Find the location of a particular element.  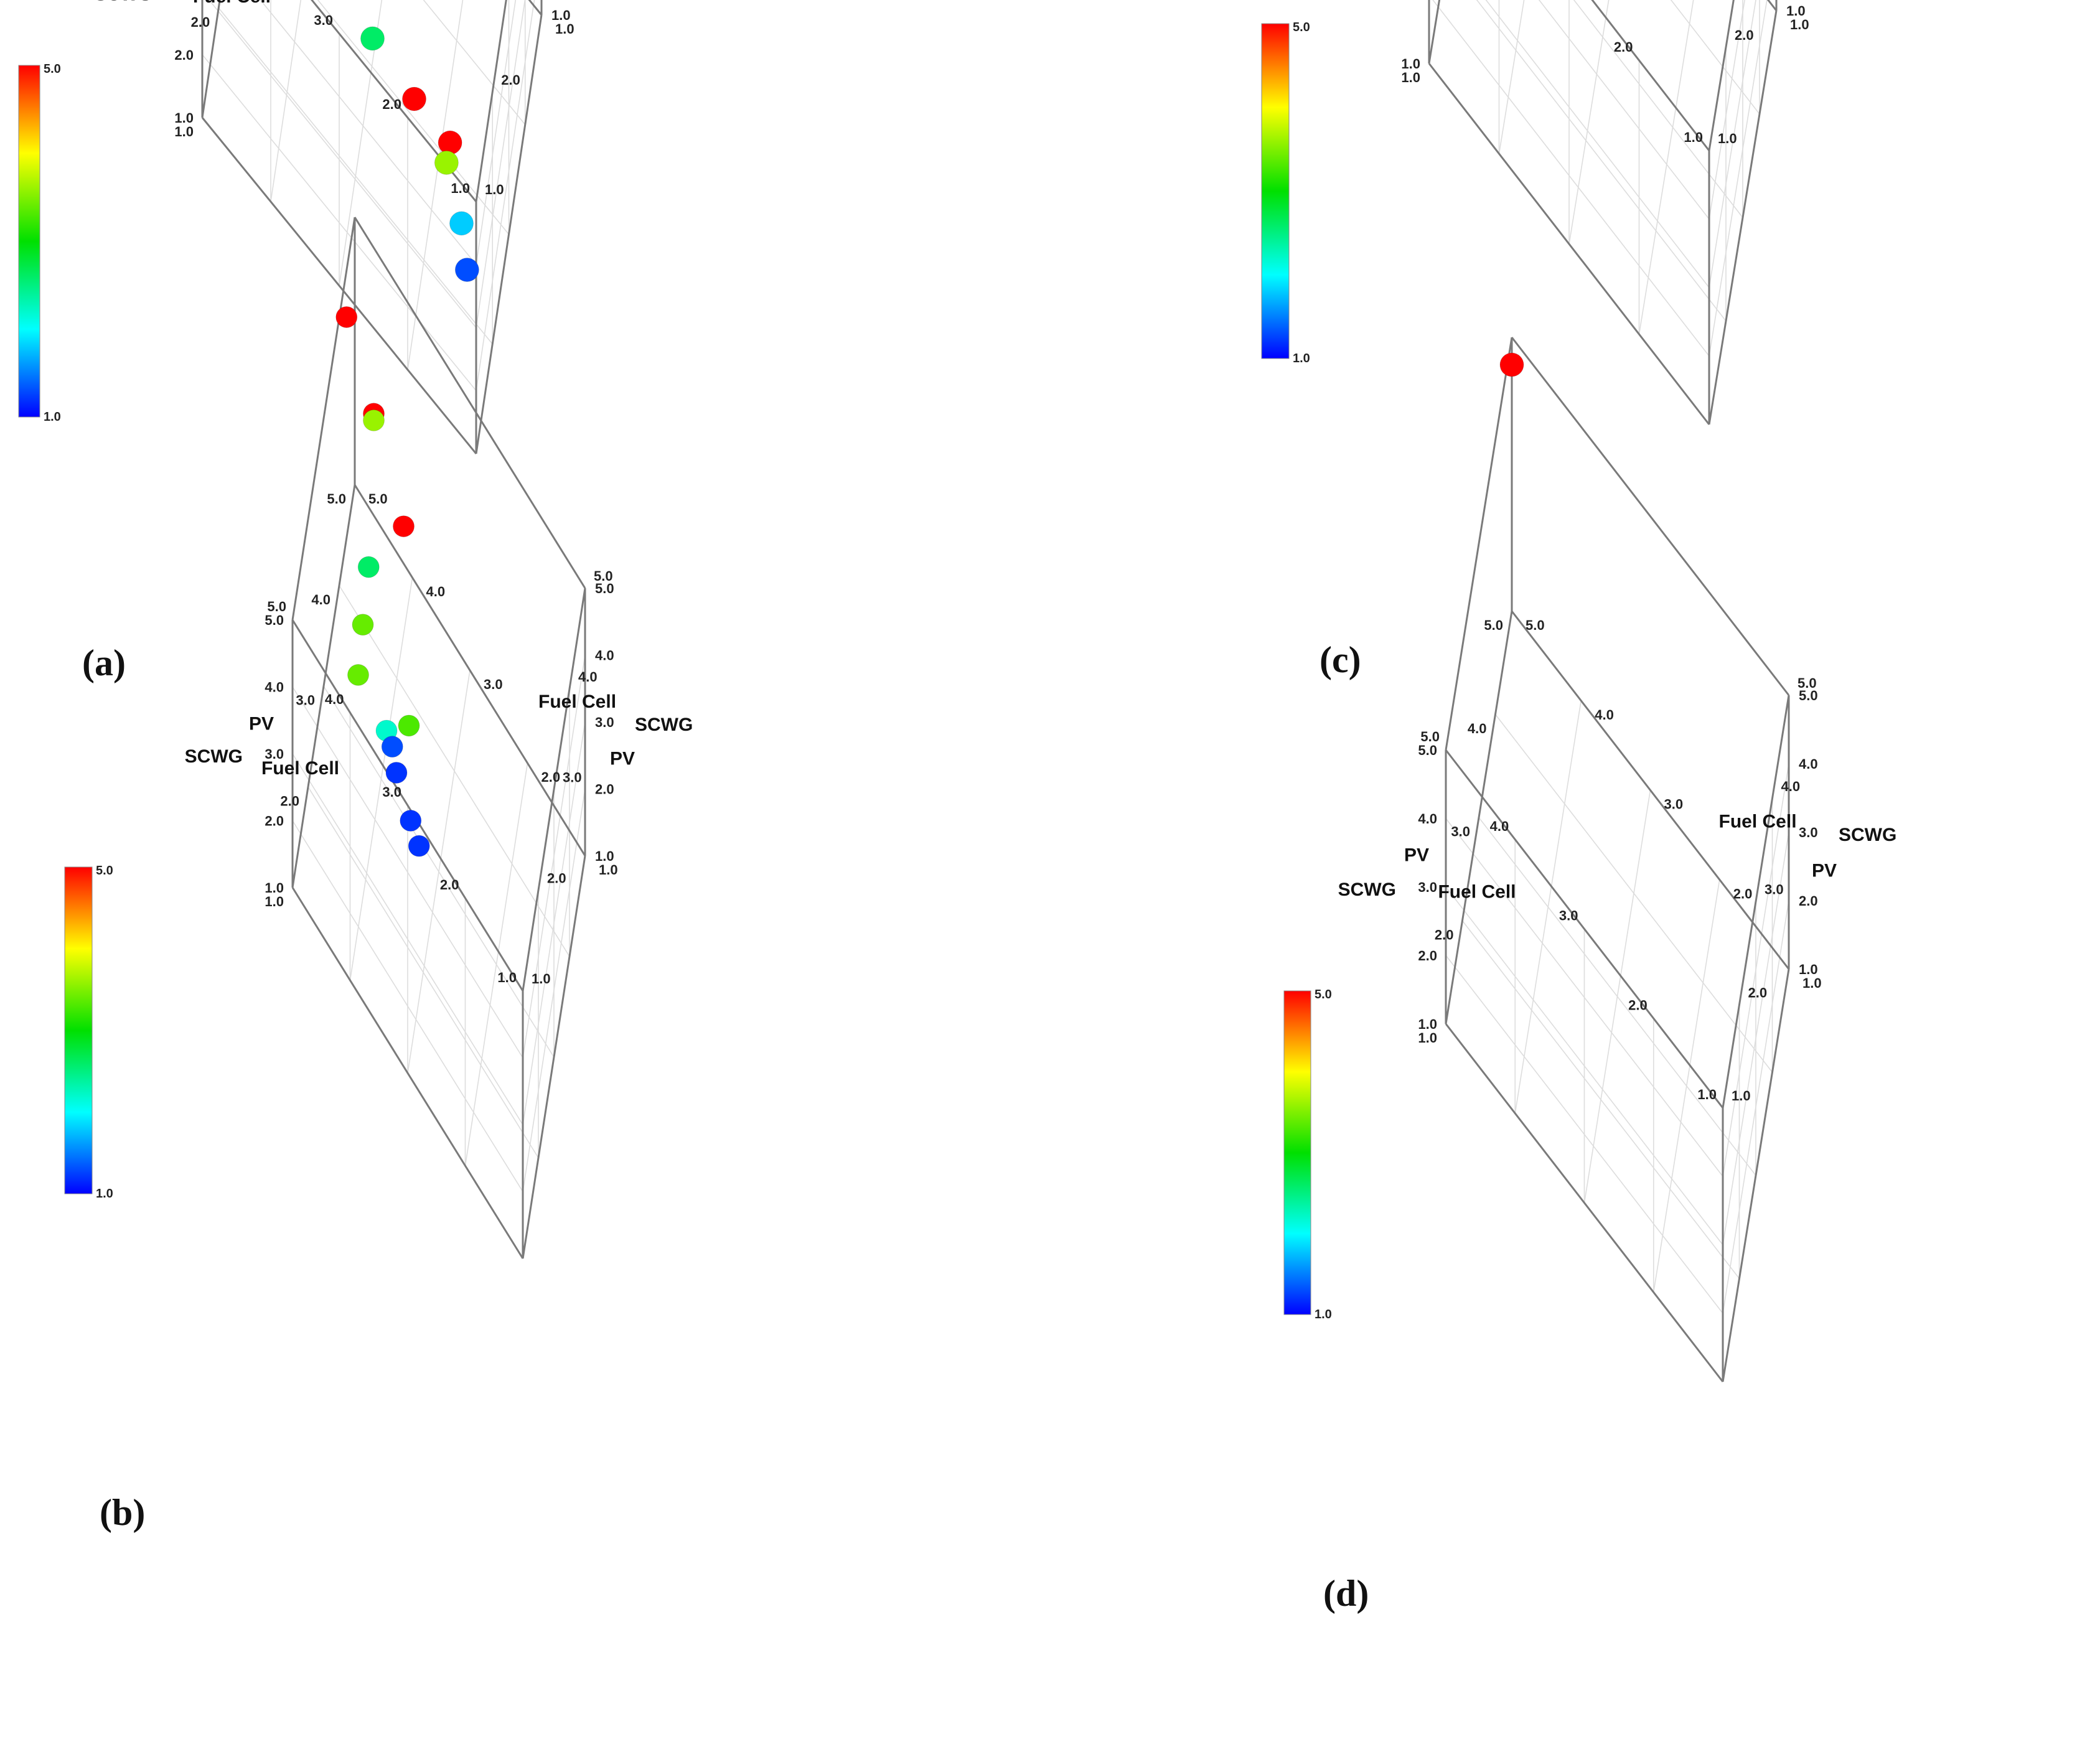

pv-axis-title: PV is located at coordinates (1416, 856).